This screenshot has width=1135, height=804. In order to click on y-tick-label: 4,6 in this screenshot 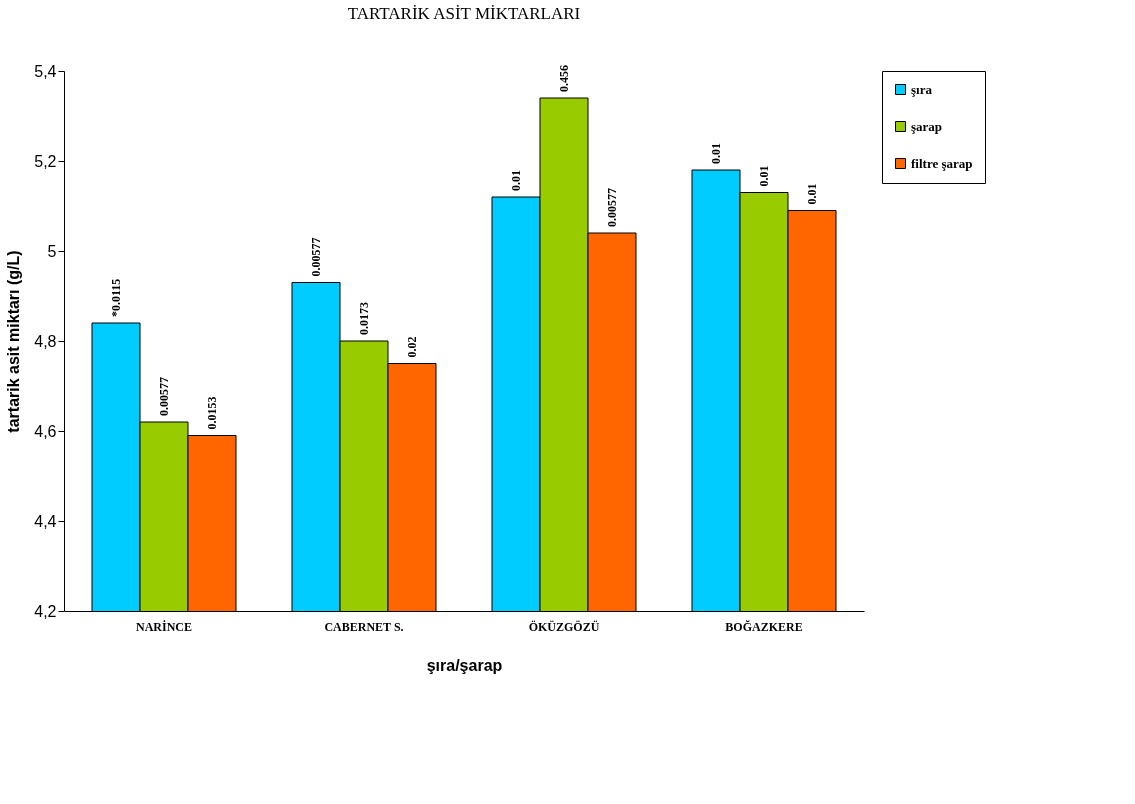, I will do `click(45, 431)`.